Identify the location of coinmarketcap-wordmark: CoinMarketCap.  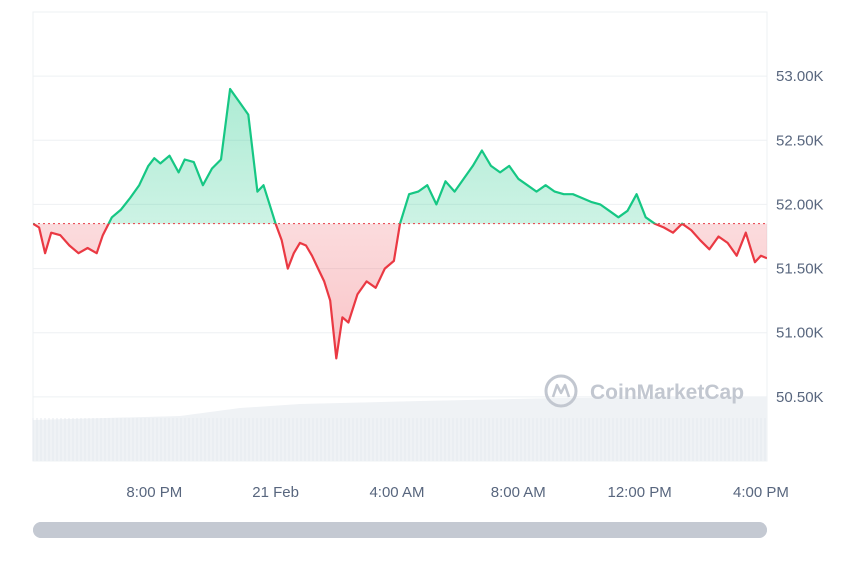
(667, 392).